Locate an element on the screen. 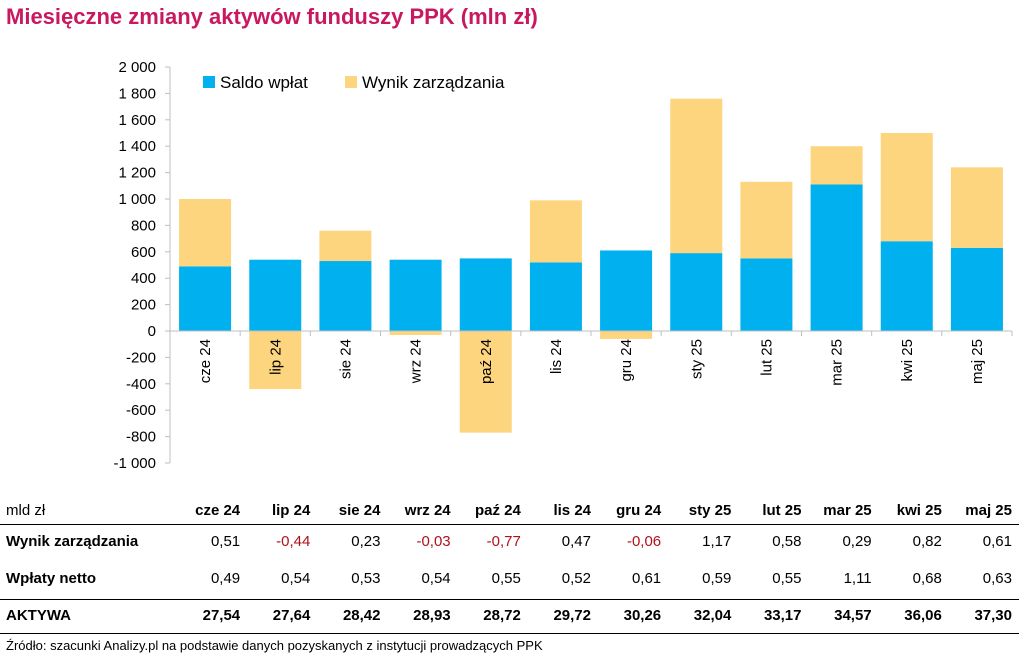 This screenshot has width=1019, height=658. y-tick-label: 1 600 is located at coordinates (137, 120).